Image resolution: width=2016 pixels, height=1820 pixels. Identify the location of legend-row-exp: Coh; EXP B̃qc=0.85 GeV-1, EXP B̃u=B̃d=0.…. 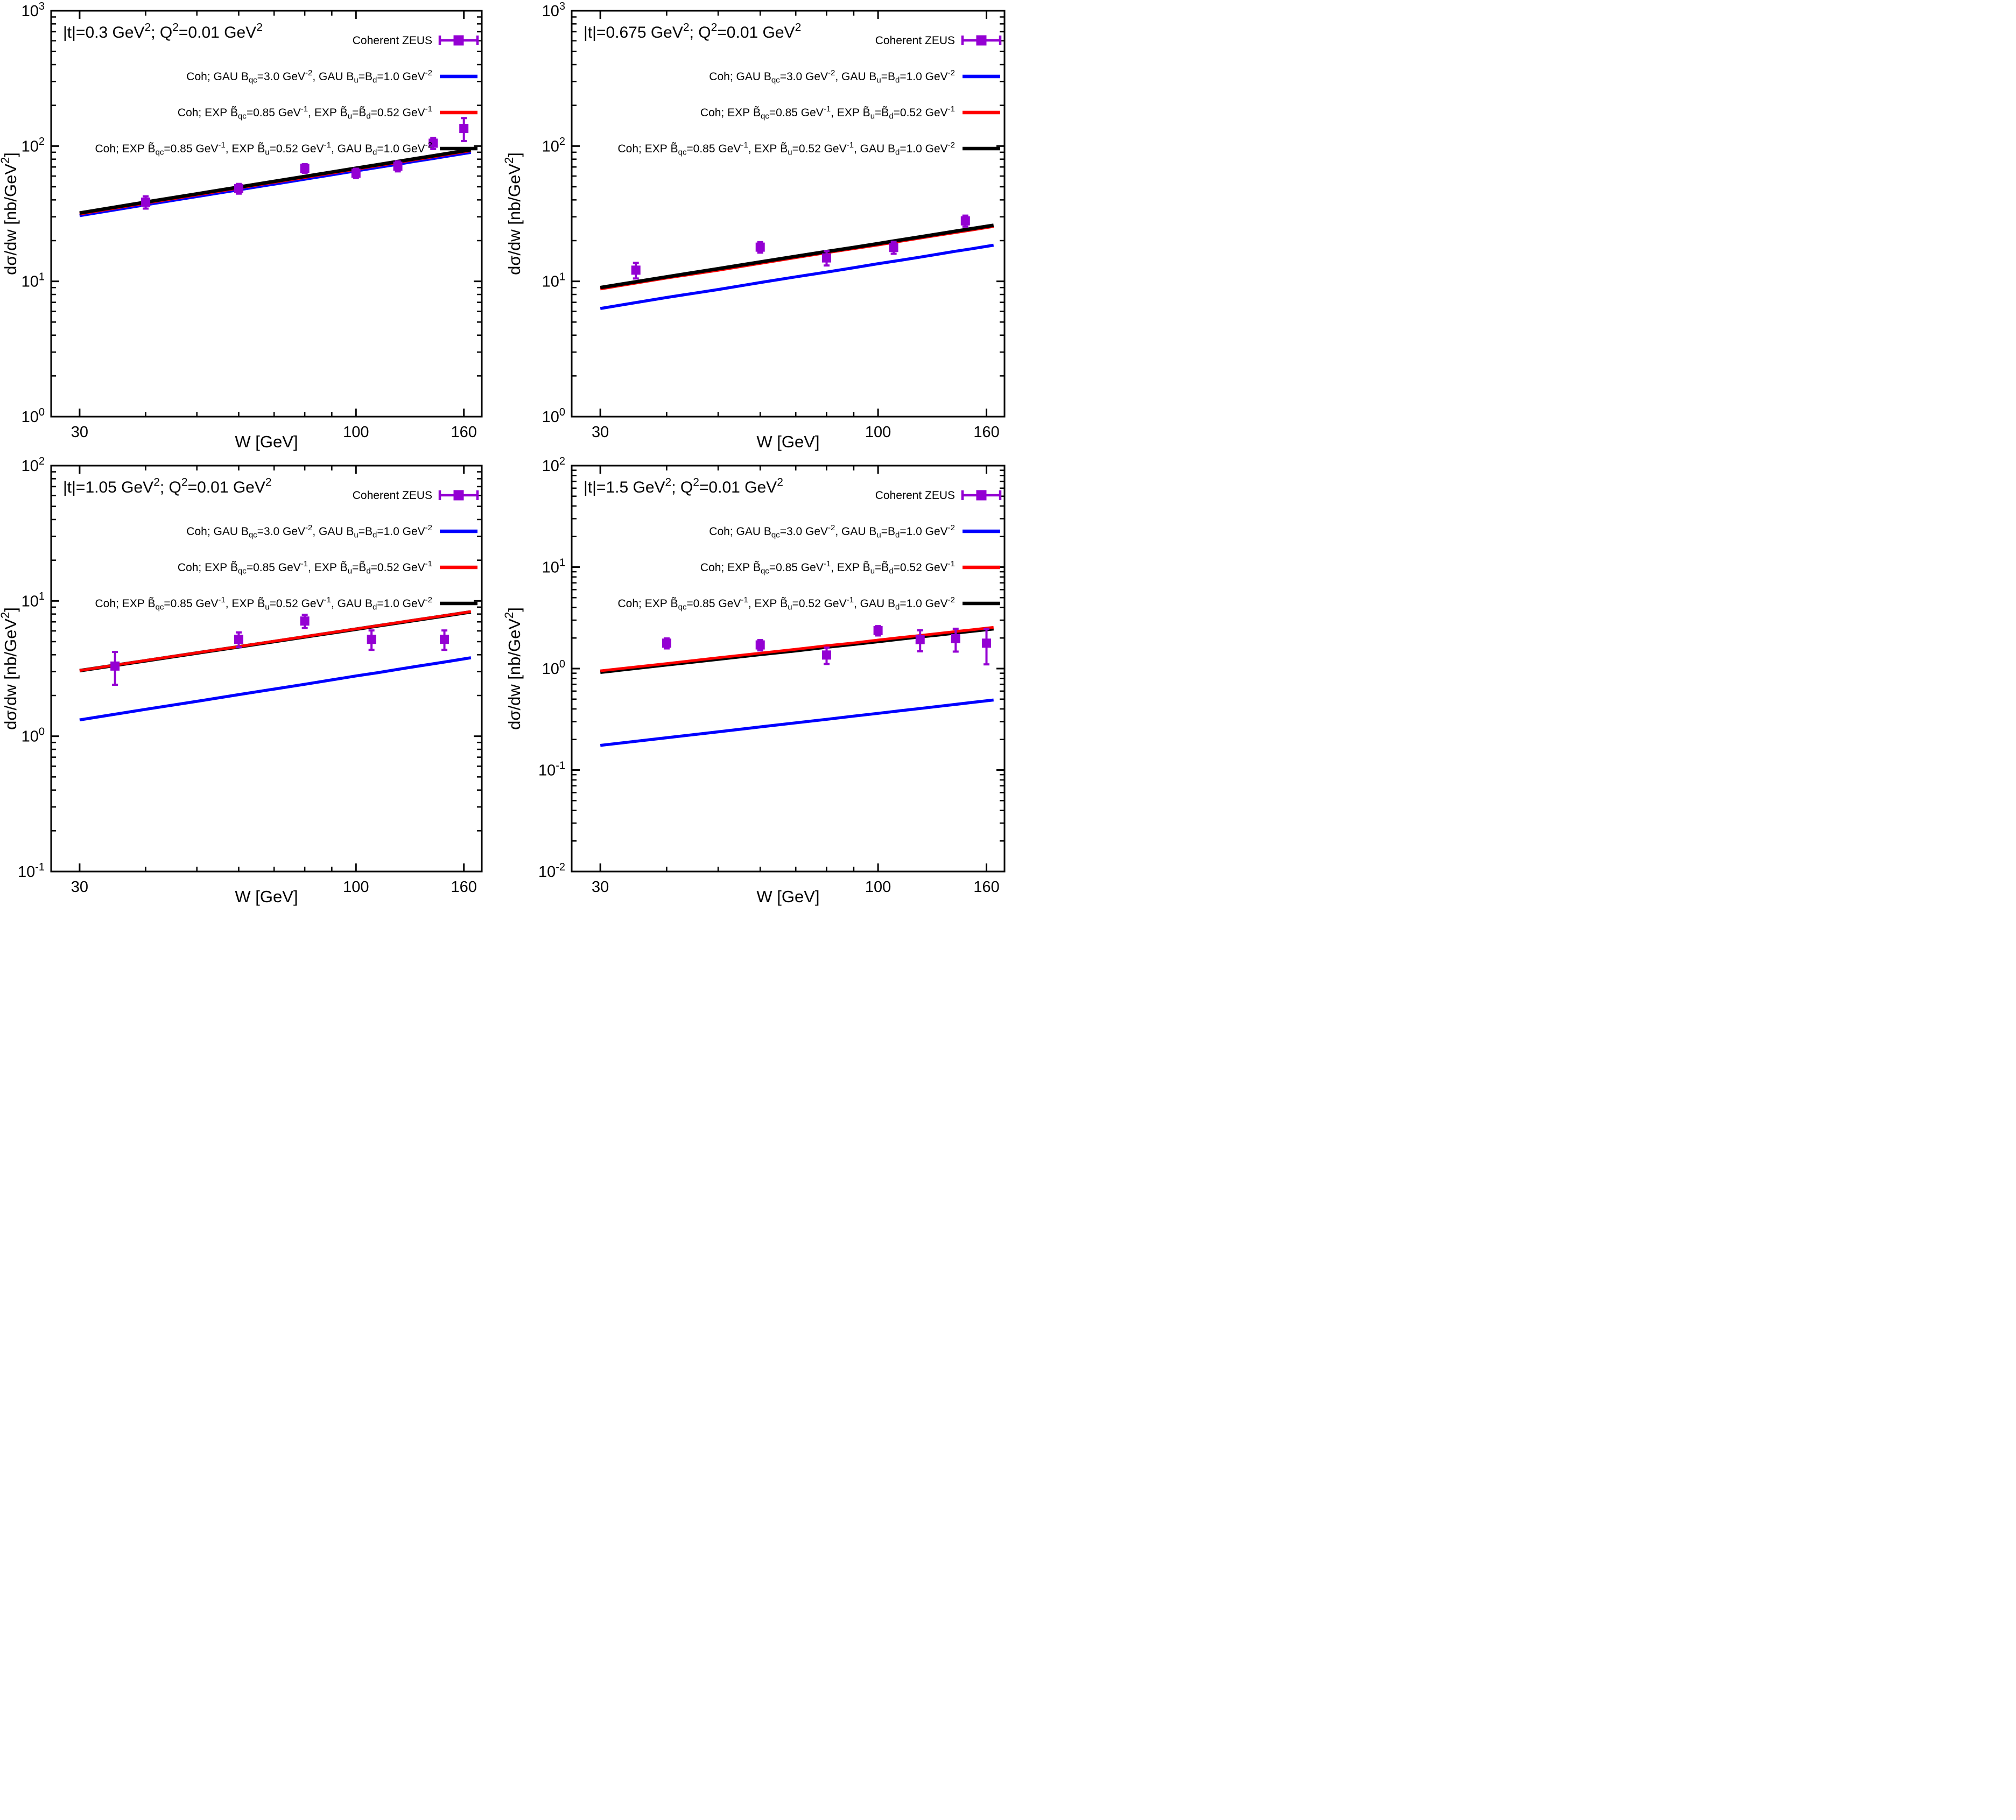
(327, 112).